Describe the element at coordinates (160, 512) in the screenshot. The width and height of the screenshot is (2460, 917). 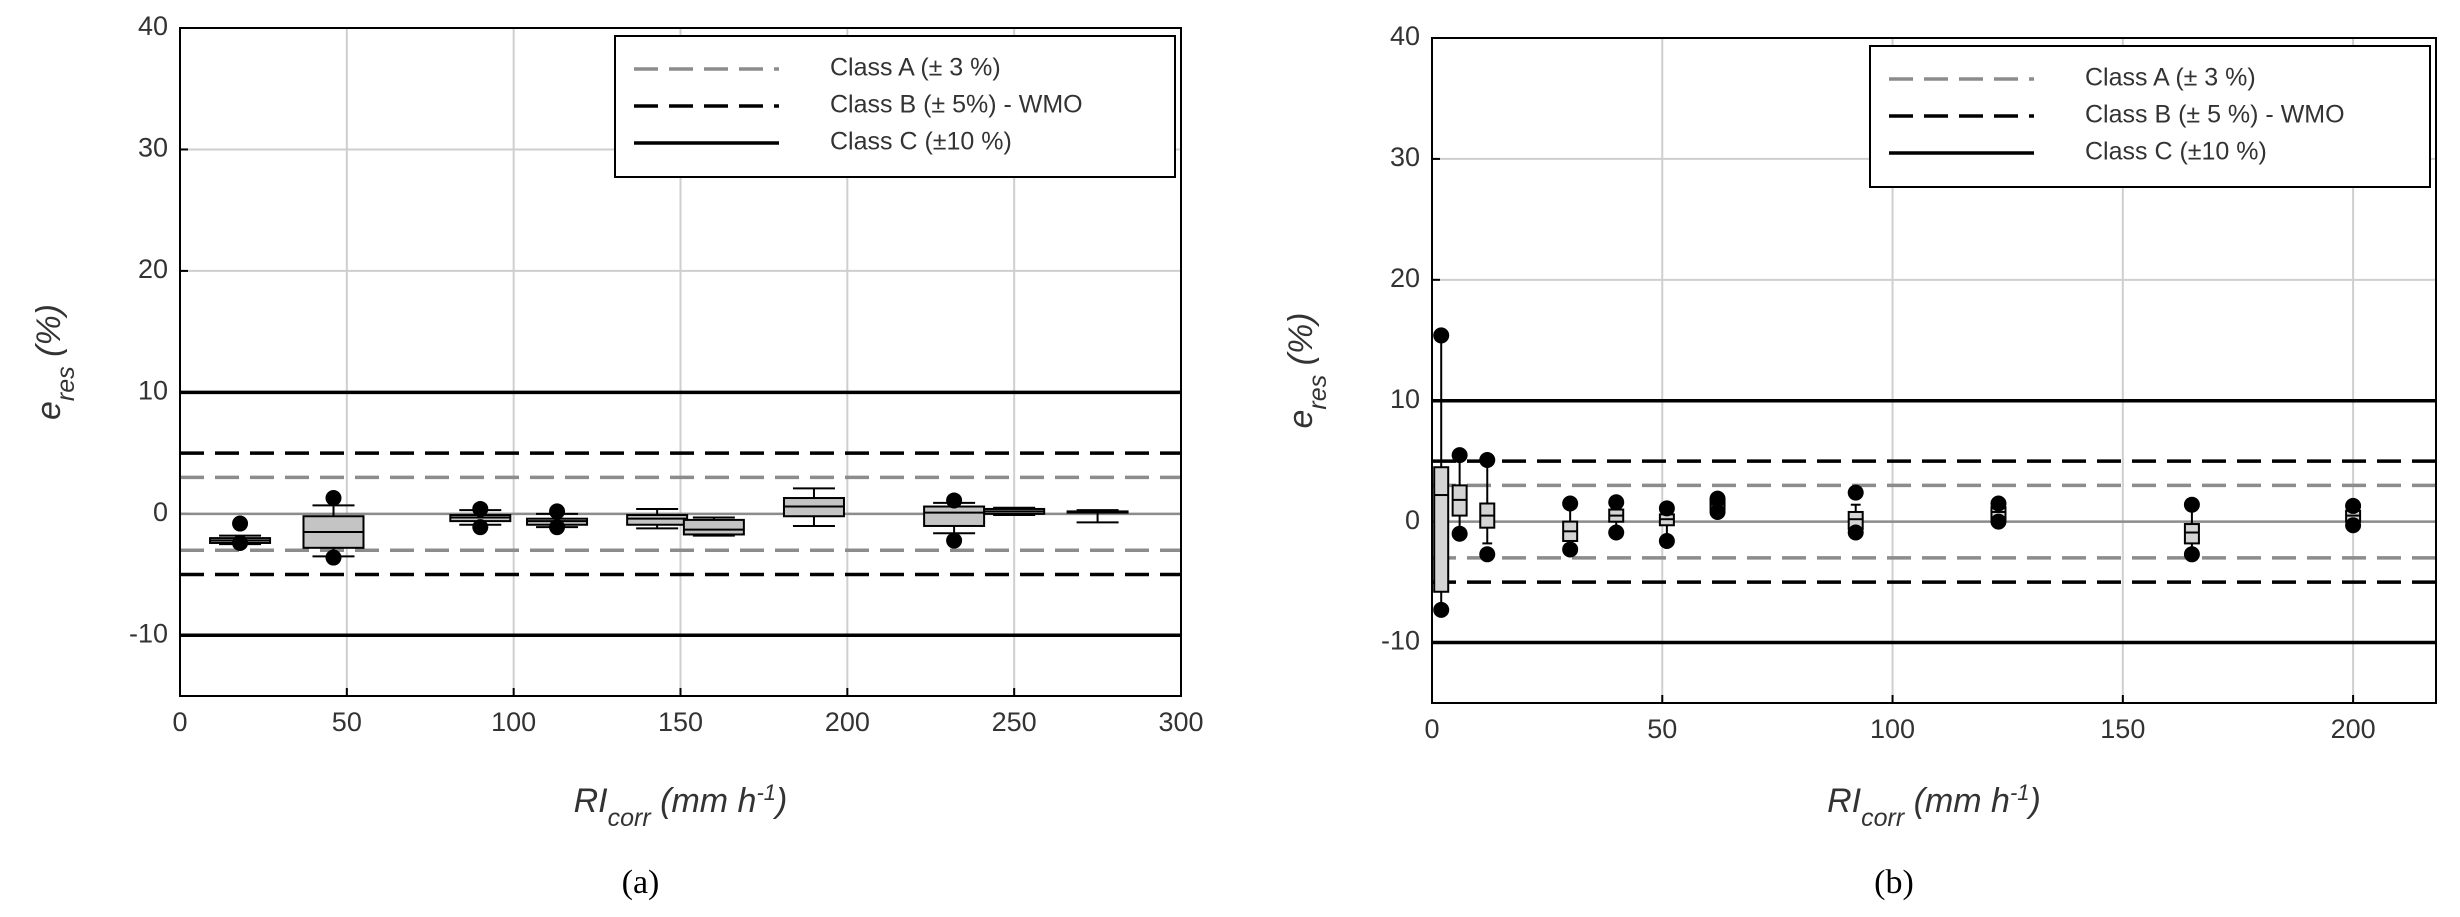
I see `y-tick-label: 0` at that location.